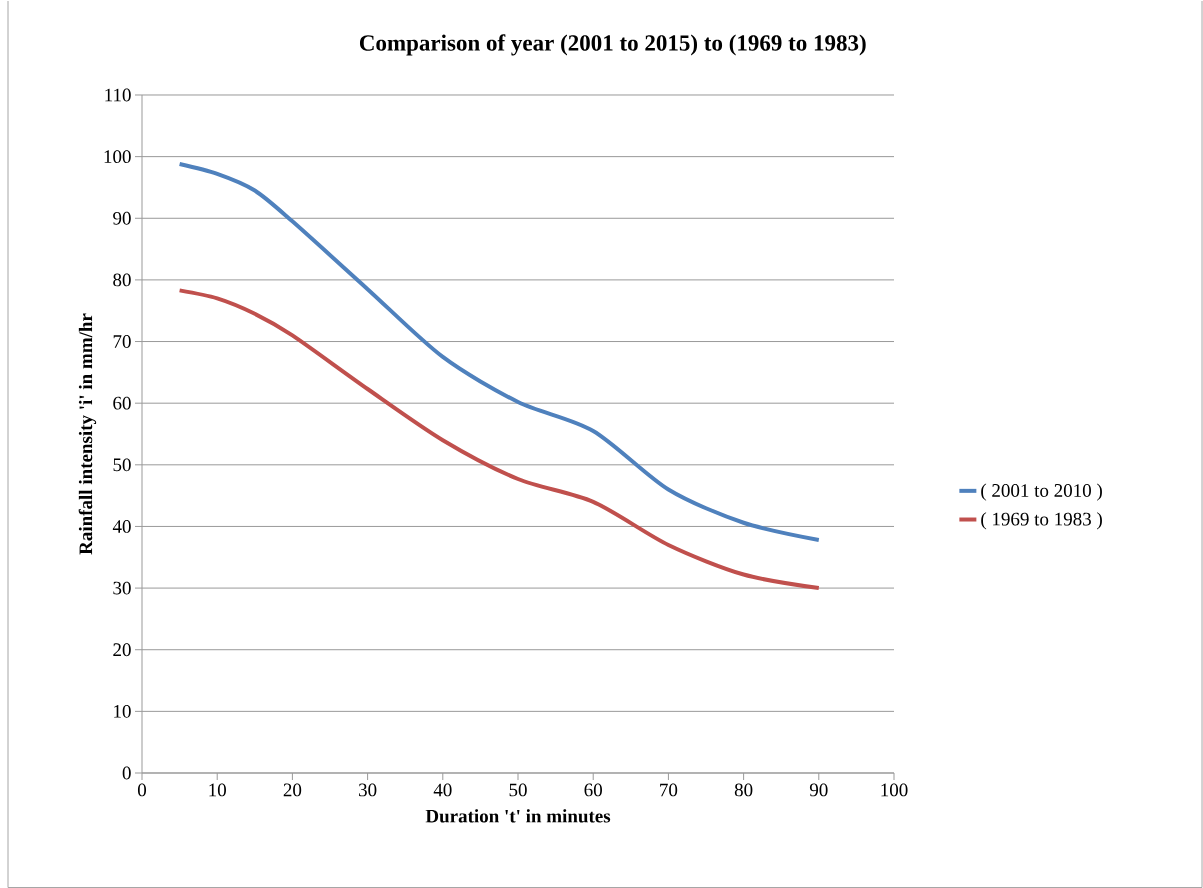 This screenshot has height=888, width=1203. I want to click on x-tick-label: 90, so click(818, 790).